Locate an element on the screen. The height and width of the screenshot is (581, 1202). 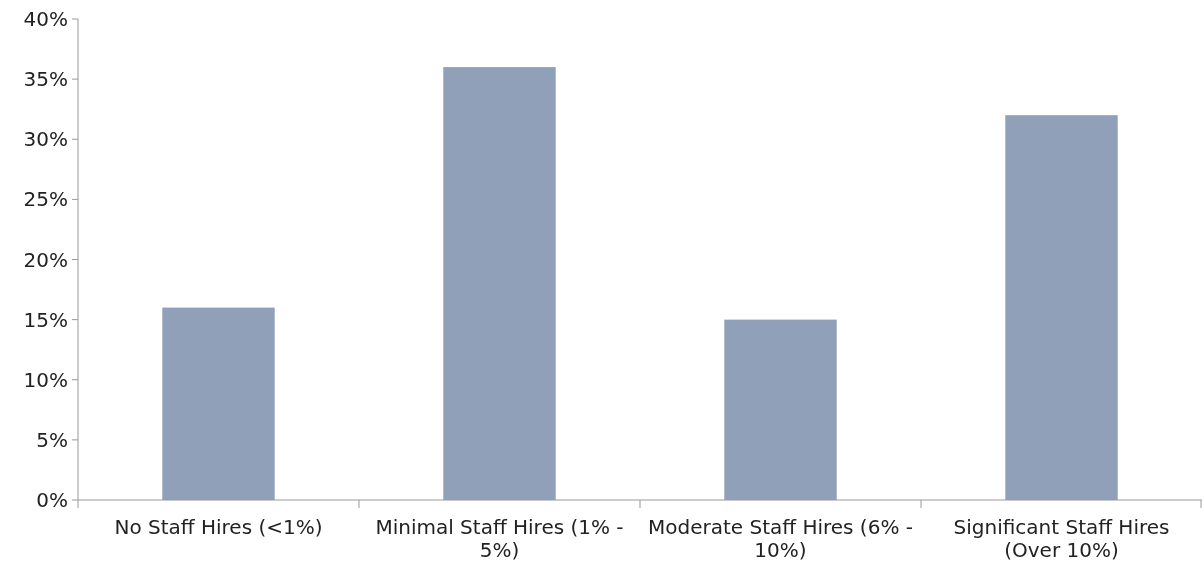
y-tick-label: 20% is located at coordinates (45, 259).